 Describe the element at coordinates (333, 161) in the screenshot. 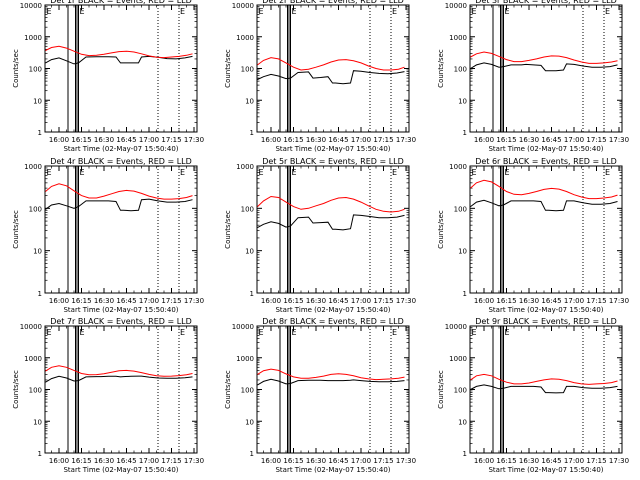

I see `panel-title: Det 5r BLACK = Events, RED = LLD` at that location.